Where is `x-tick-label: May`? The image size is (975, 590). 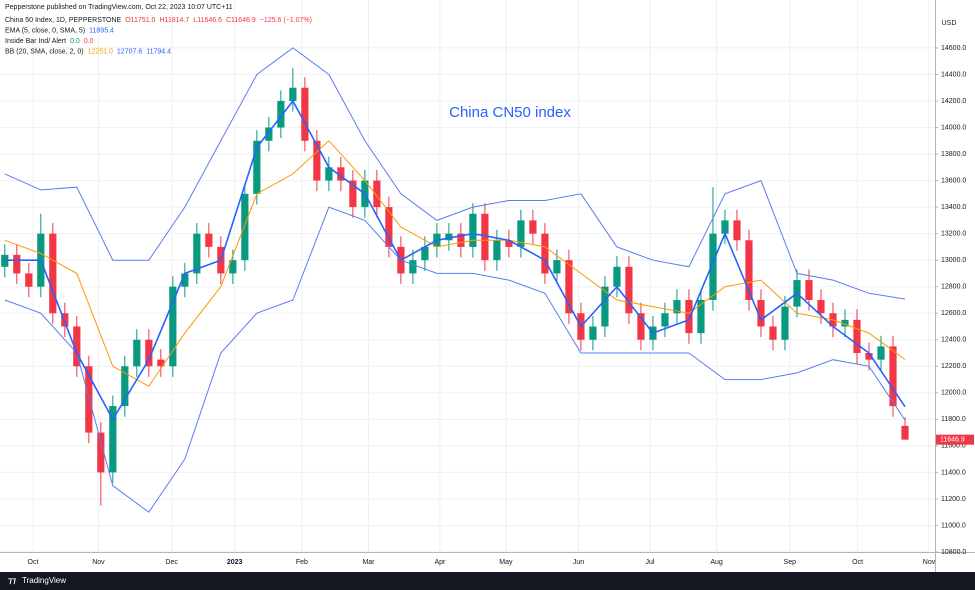
x-tick-label: May is located at coordinates (506, 562).